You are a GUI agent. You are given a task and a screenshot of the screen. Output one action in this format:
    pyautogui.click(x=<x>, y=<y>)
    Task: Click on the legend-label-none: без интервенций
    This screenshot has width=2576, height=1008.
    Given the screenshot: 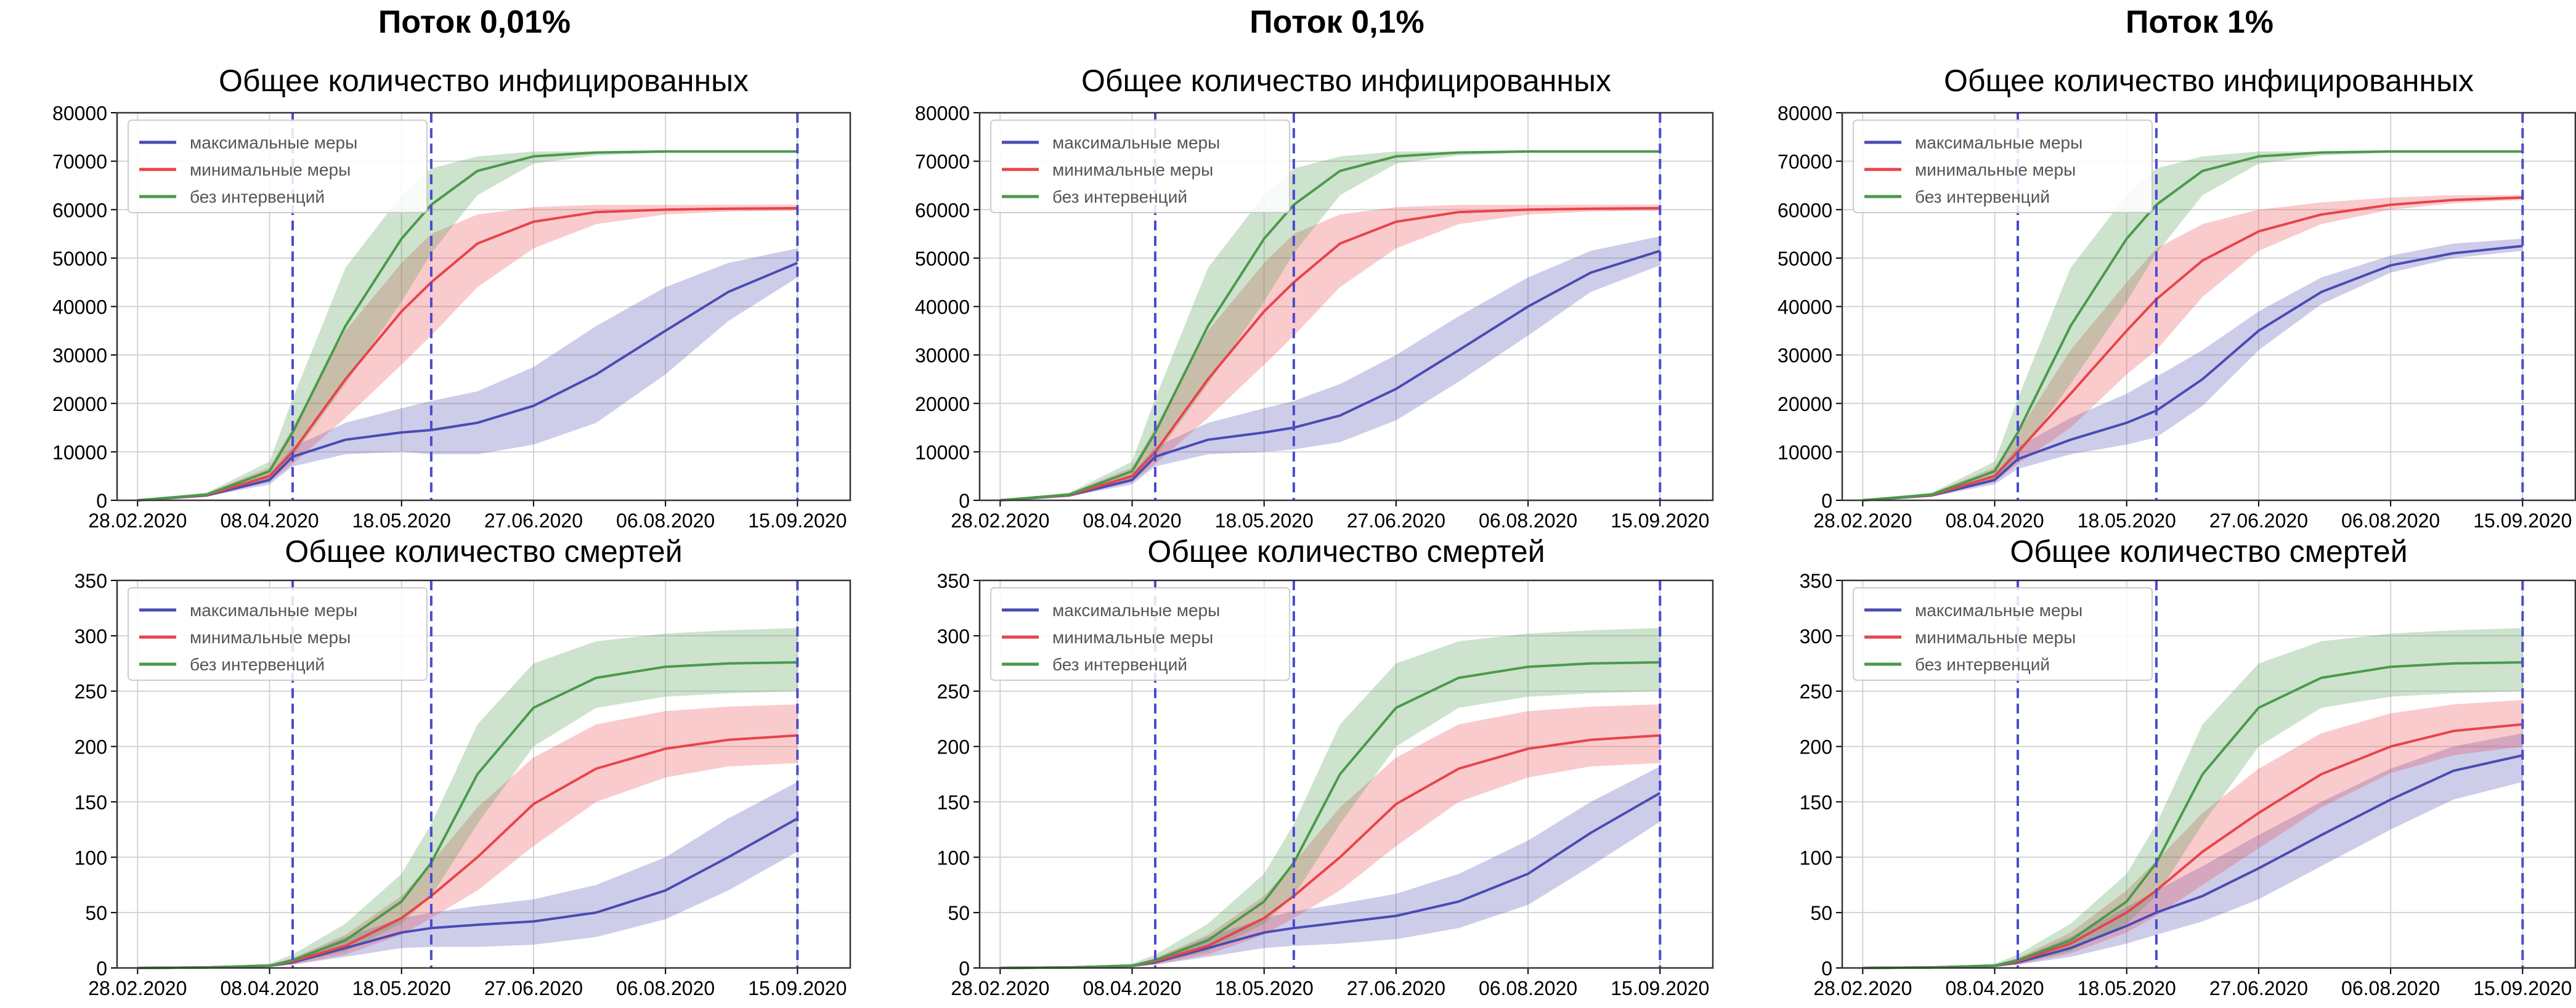 What is the action you would take?
    pyautogui.click(x=1119, y=664)
    